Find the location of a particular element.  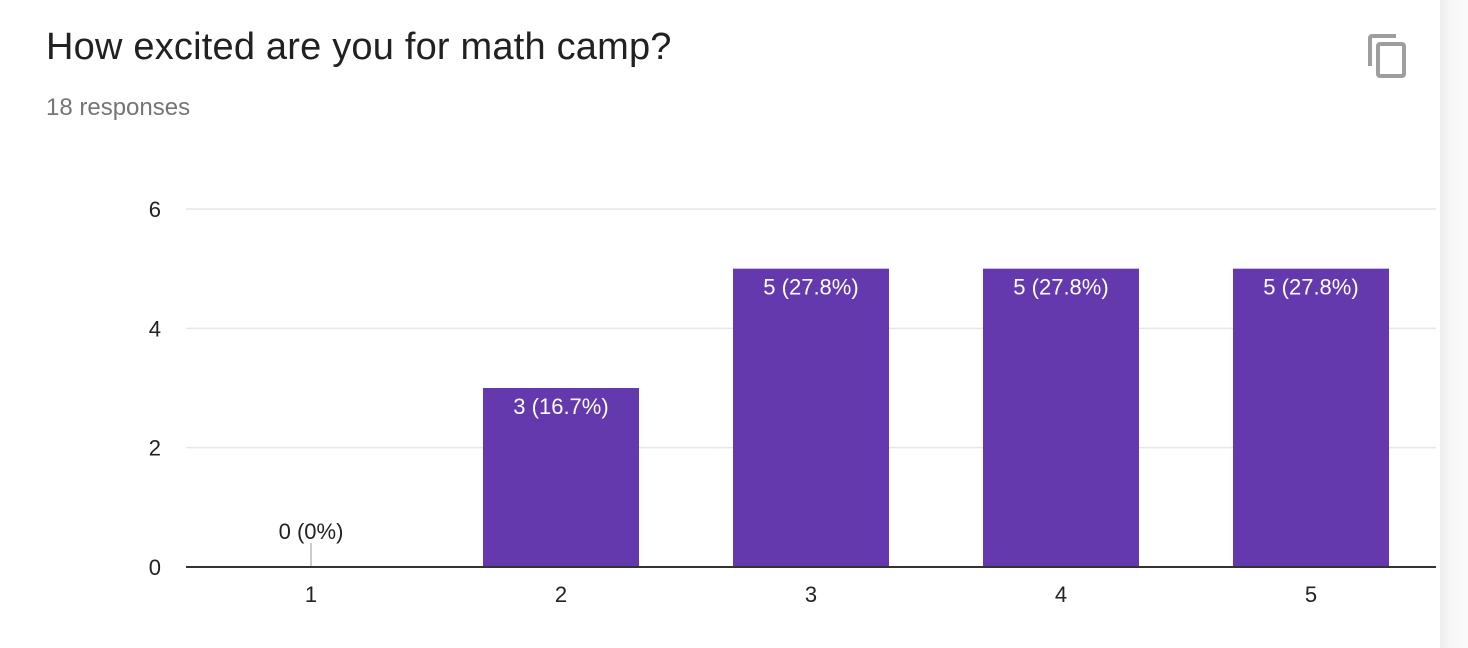

x-tick-label: 4 is located at coordinates (1061, 594).